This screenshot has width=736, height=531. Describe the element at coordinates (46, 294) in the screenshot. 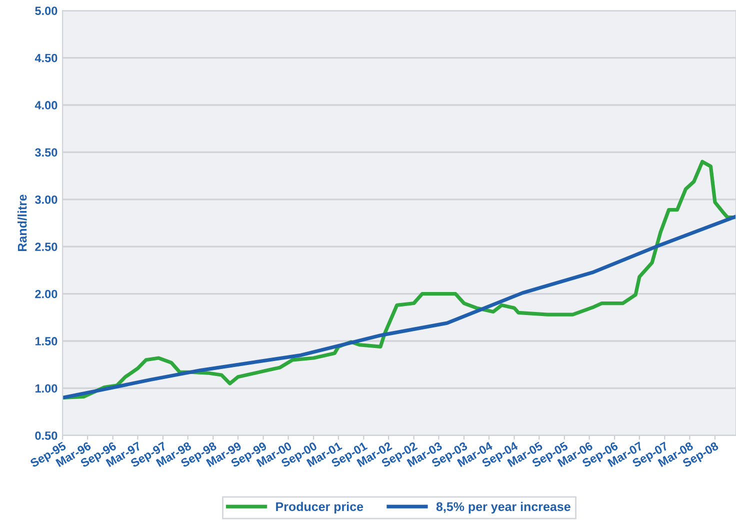

I see `y-tick-label: 2.00` at that location.